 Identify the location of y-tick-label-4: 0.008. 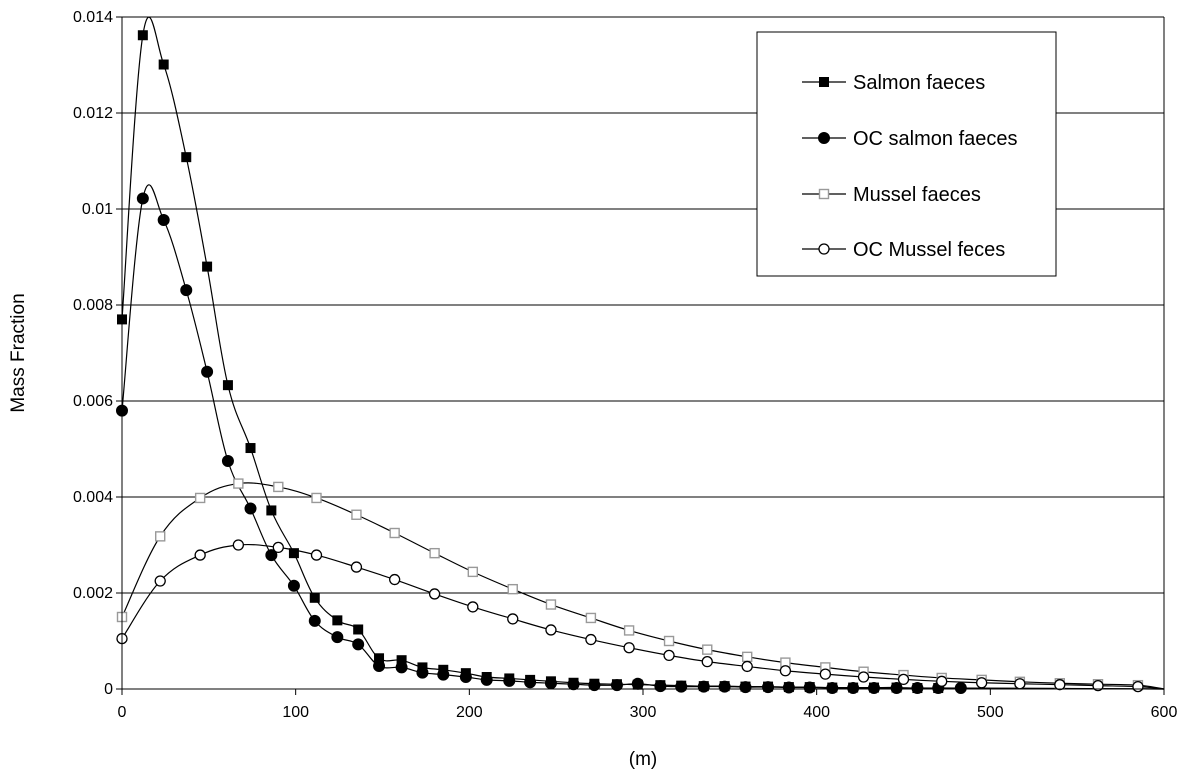
(93, 305).